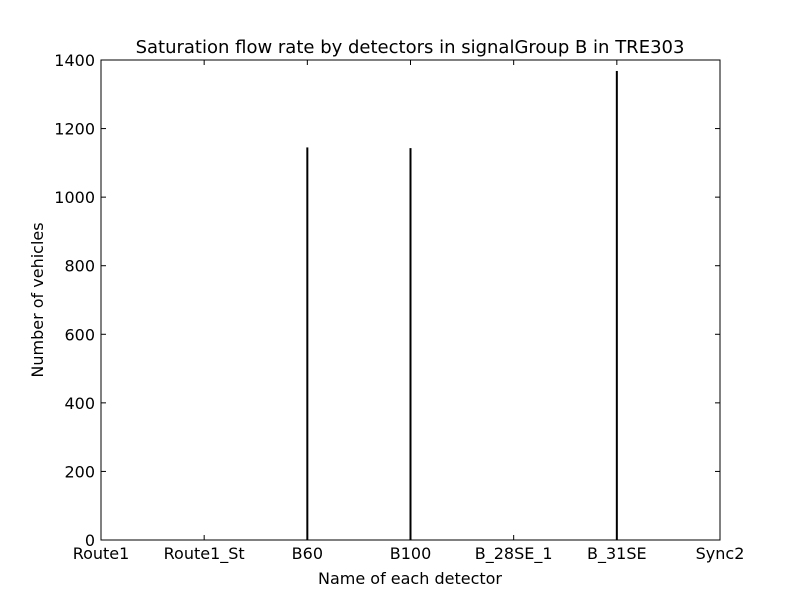 The image size is (800, 600). What do you see at coordinates (74, 197) in the screenshot?
I see `y-tick-label: 1000` at bounding box center [74, 197].